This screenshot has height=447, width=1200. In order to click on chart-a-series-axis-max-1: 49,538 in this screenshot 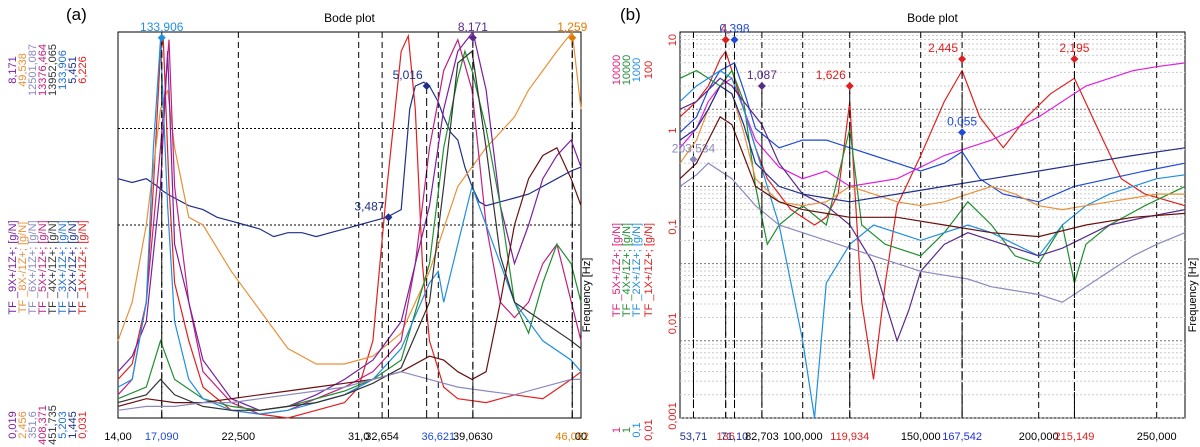, I will do `click(23, 70)`.